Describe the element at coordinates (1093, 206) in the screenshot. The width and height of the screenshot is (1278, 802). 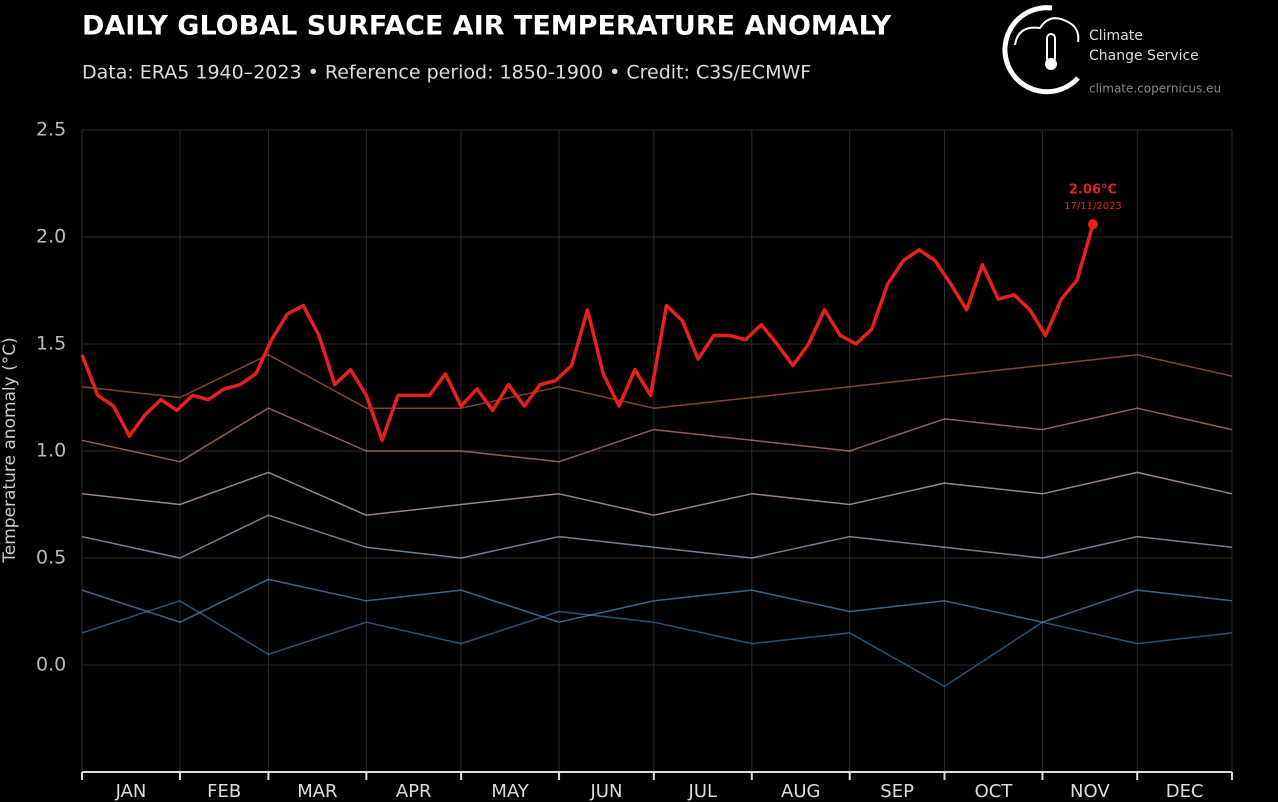
I see `annotation-date: 17/11/2023` at that location.